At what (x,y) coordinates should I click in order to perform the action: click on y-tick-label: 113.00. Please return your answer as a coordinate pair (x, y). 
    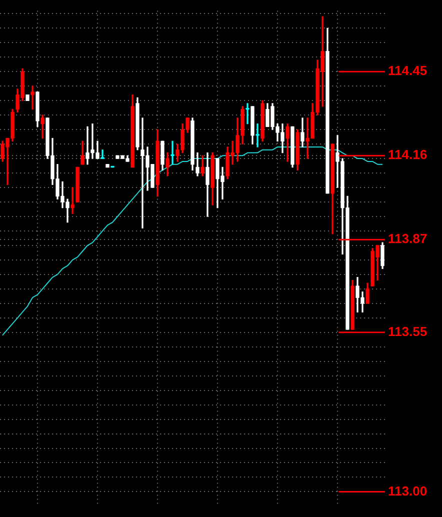
    Looking at the image, I should click on (408, 490).